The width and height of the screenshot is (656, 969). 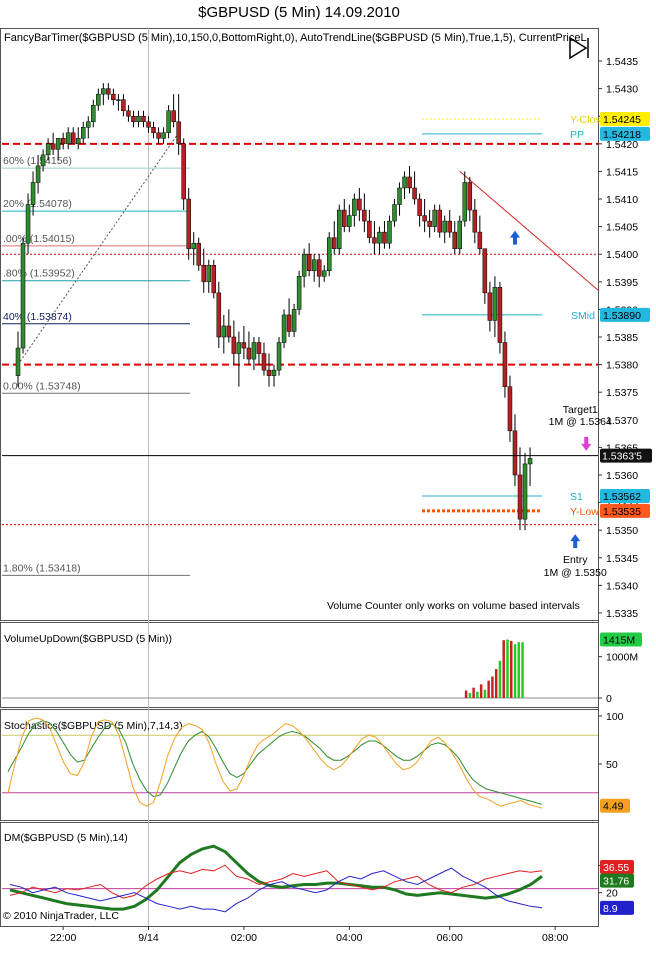 I want to click on pivot-label: PP, so click(x=577, y=135).